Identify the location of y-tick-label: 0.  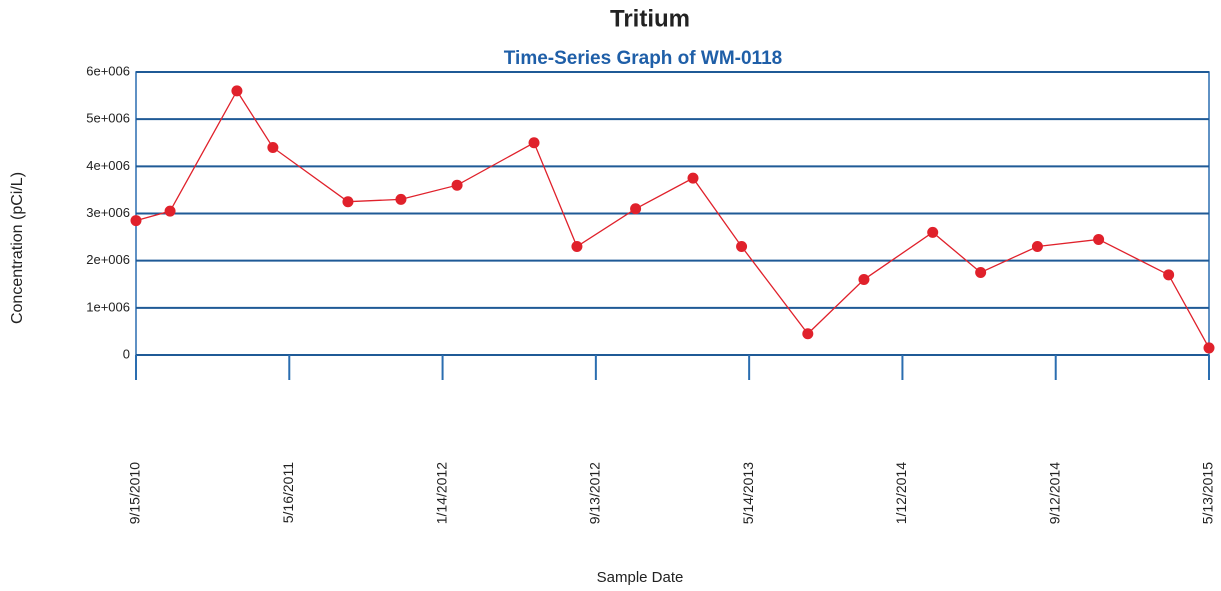
(126, 353).